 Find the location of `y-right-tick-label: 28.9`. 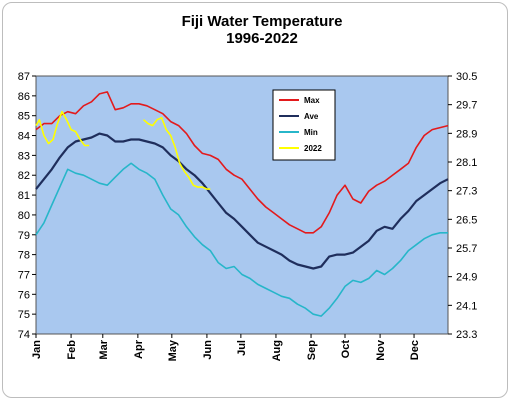

y-right-tick-label: 28.9 is located at coordinates (466, 134).